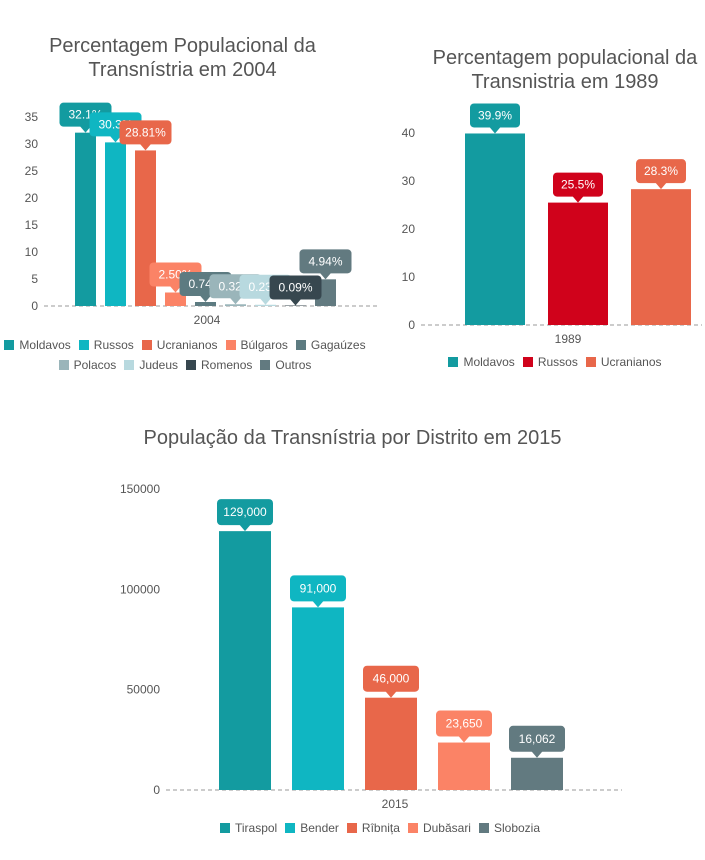 The image size is (705, 860). Describe the element at coordinates (32, 171) in the screenshot. I see `c2004-ytick-25: 25` at that location.